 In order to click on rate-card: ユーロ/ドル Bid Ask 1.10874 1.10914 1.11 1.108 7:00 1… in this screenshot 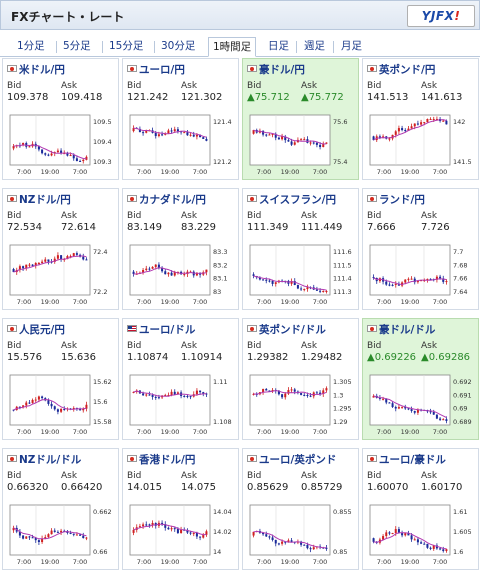, I will do `click(180, 379)`.